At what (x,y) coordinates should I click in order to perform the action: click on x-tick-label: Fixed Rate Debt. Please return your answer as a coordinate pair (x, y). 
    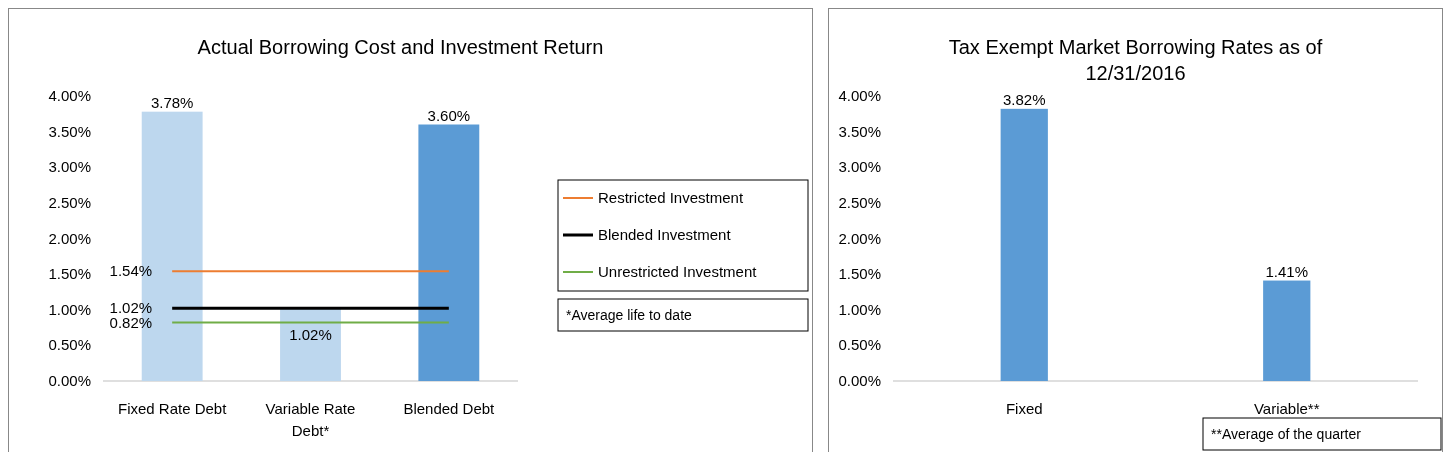
    Looking at the image, I should click on (172, 408).